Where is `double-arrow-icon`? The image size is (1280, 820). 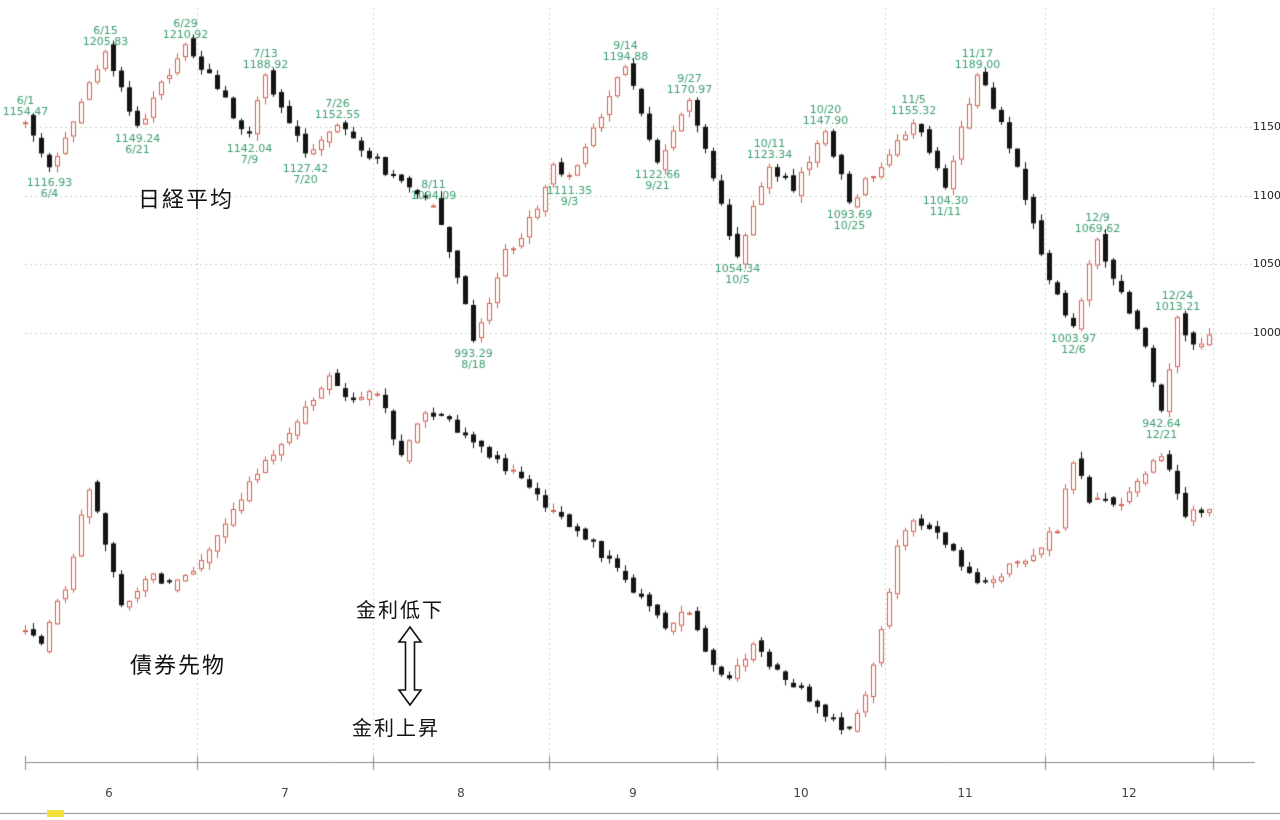 double-arrow-icon is located at coordinates (410, 666).